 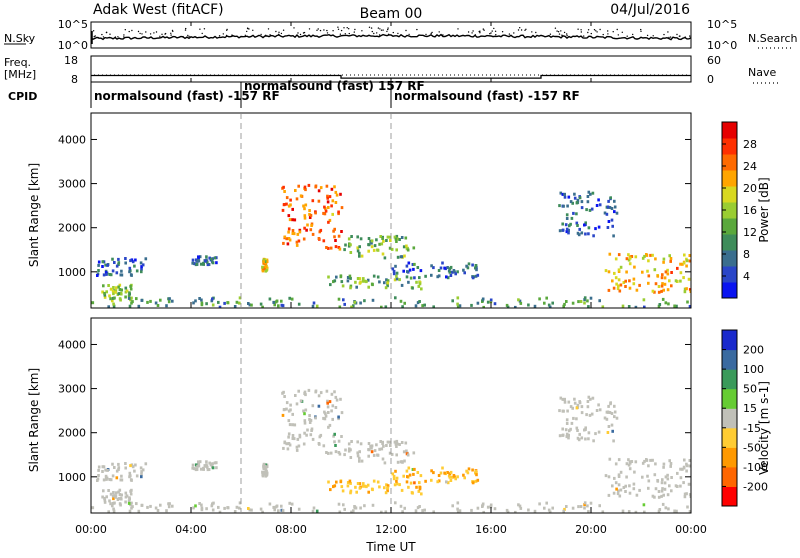 I want to click on y-tick-label: 1000, so click(x=72, y=477).